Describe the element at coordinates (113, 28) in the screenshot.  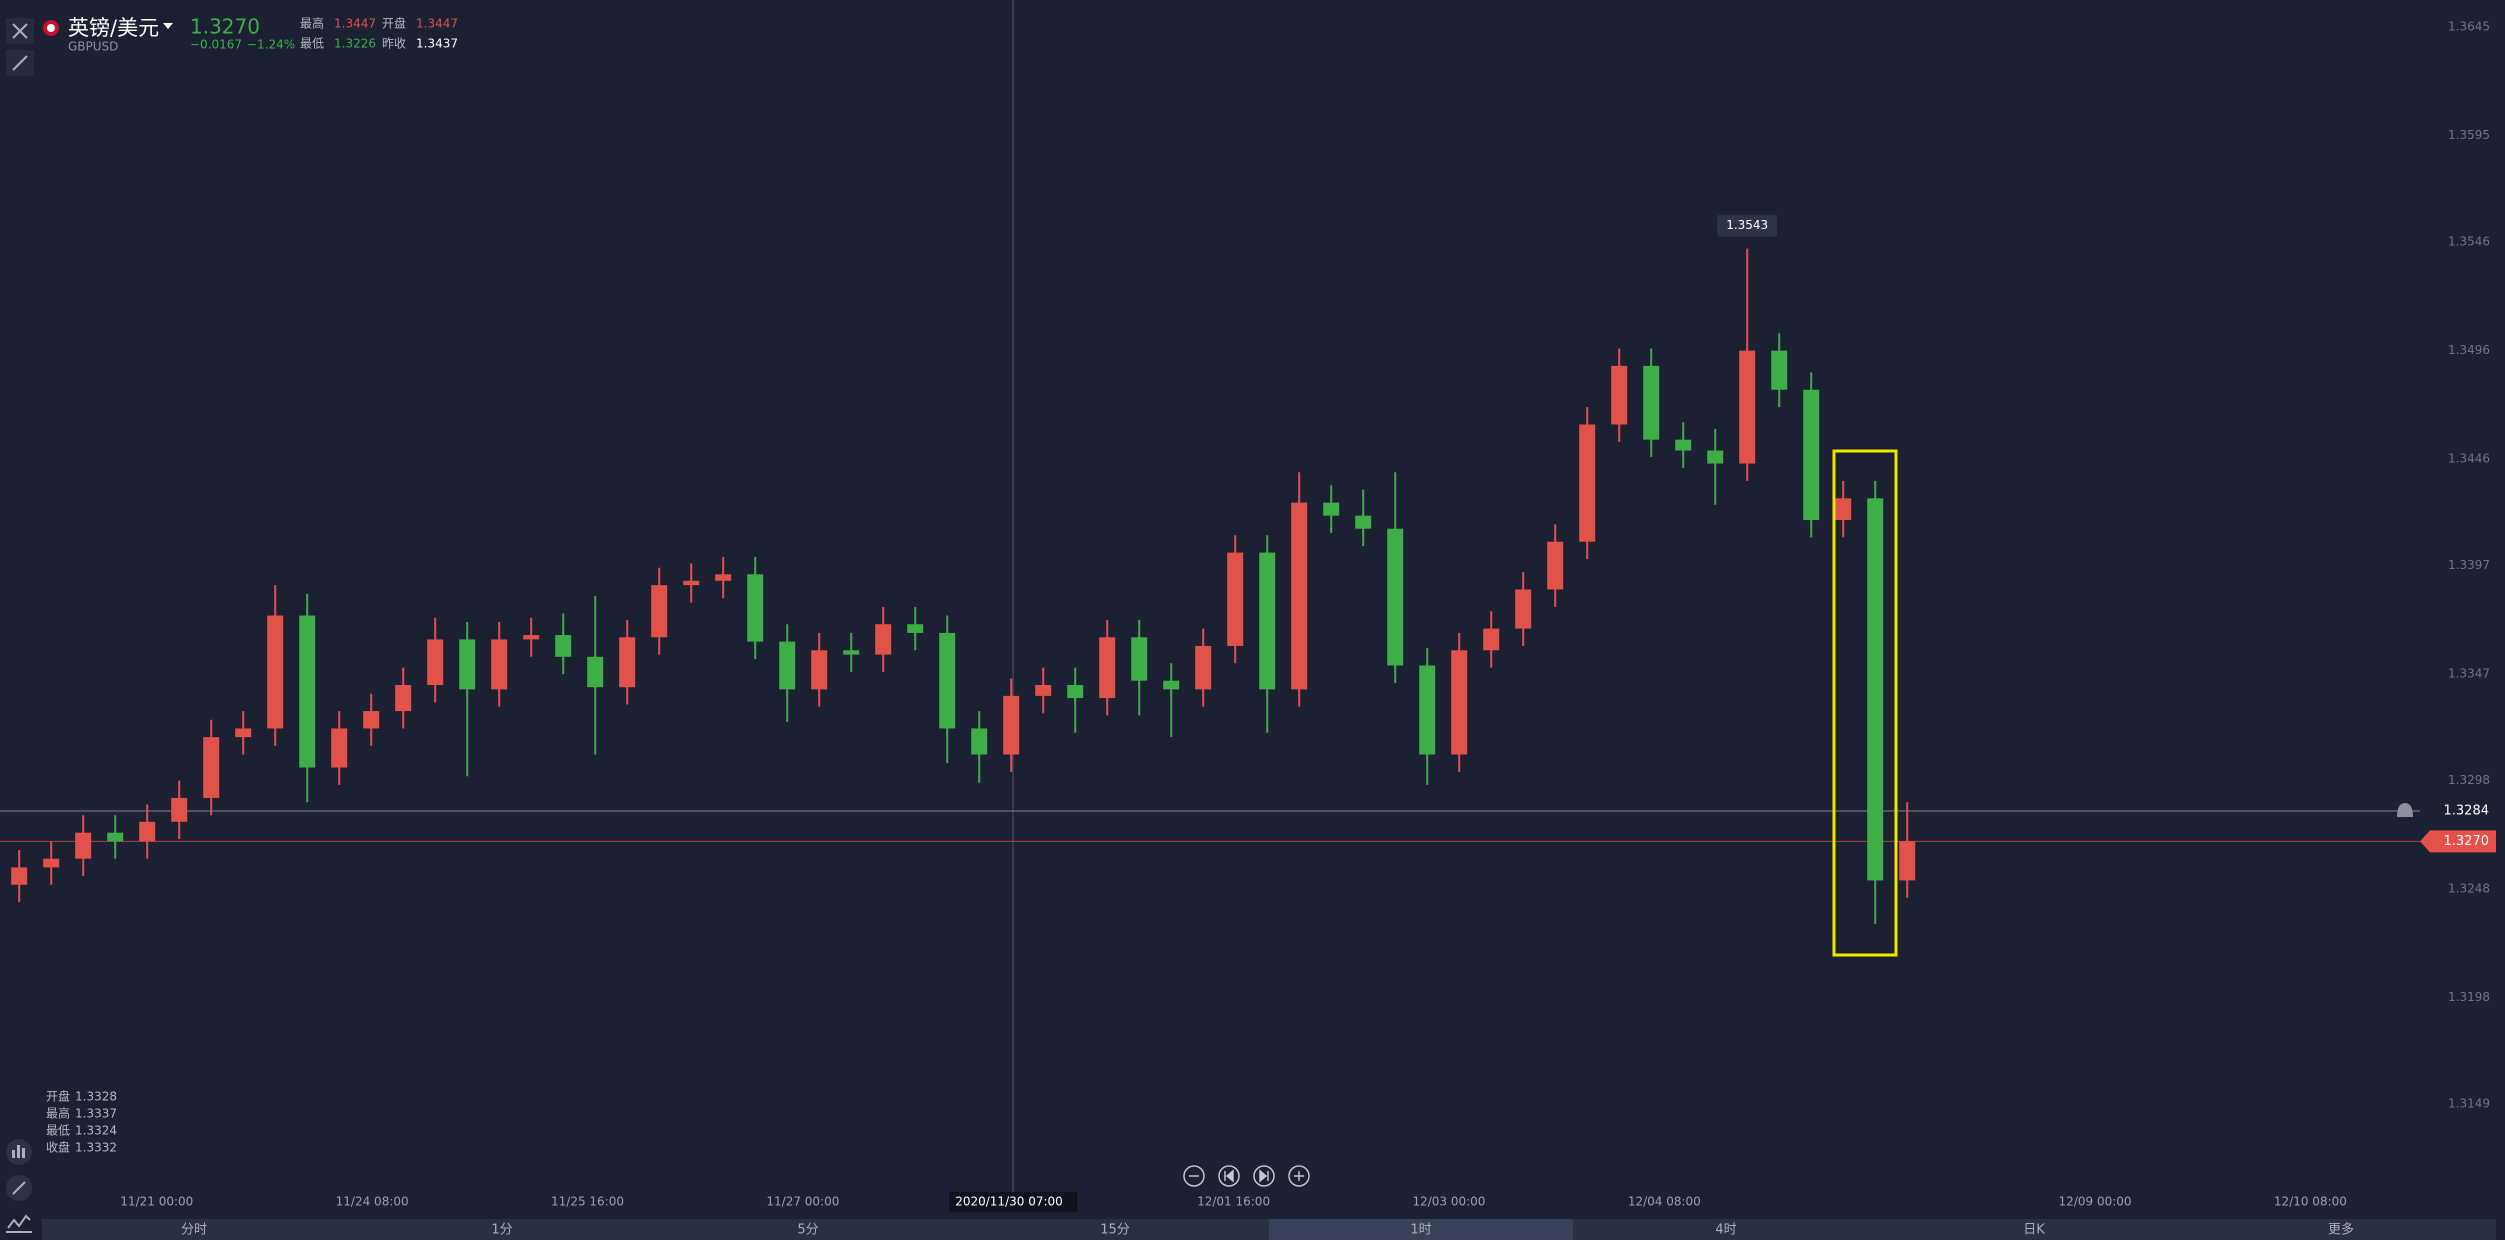
I see `symbol-name: 英镑/美元` at that location.